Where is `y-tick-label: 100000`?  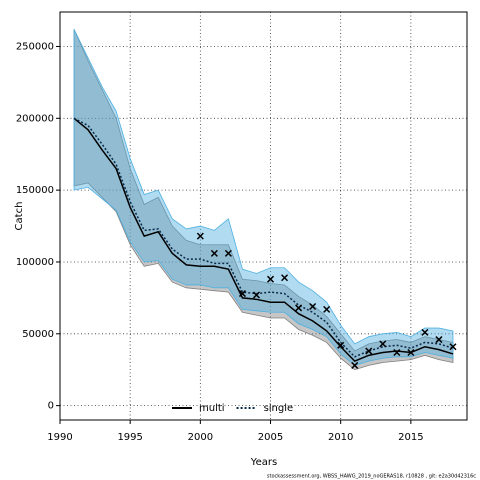
y-tick-label: 100000 is located at coordinates (35, 262).